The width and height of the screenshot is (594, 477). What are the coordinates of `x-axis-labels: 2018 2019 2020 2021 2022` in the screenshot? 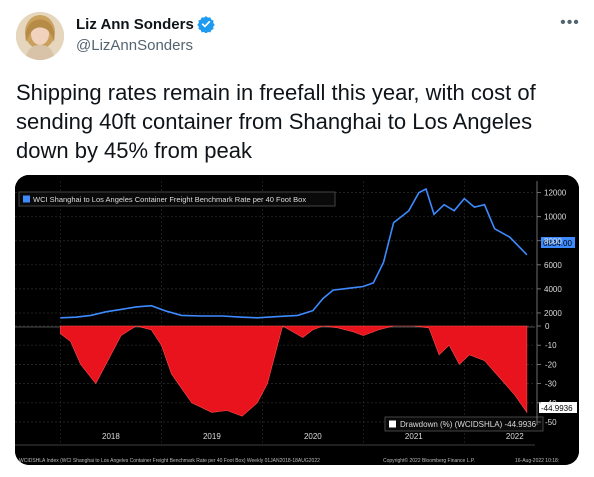 It's located at (313, 436).